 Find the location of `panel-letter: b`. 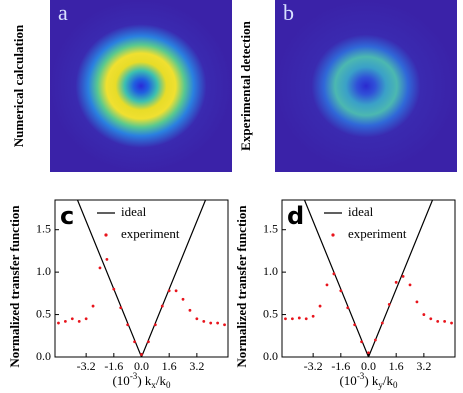

panel-letter: b is located at coordinates (288, 12).